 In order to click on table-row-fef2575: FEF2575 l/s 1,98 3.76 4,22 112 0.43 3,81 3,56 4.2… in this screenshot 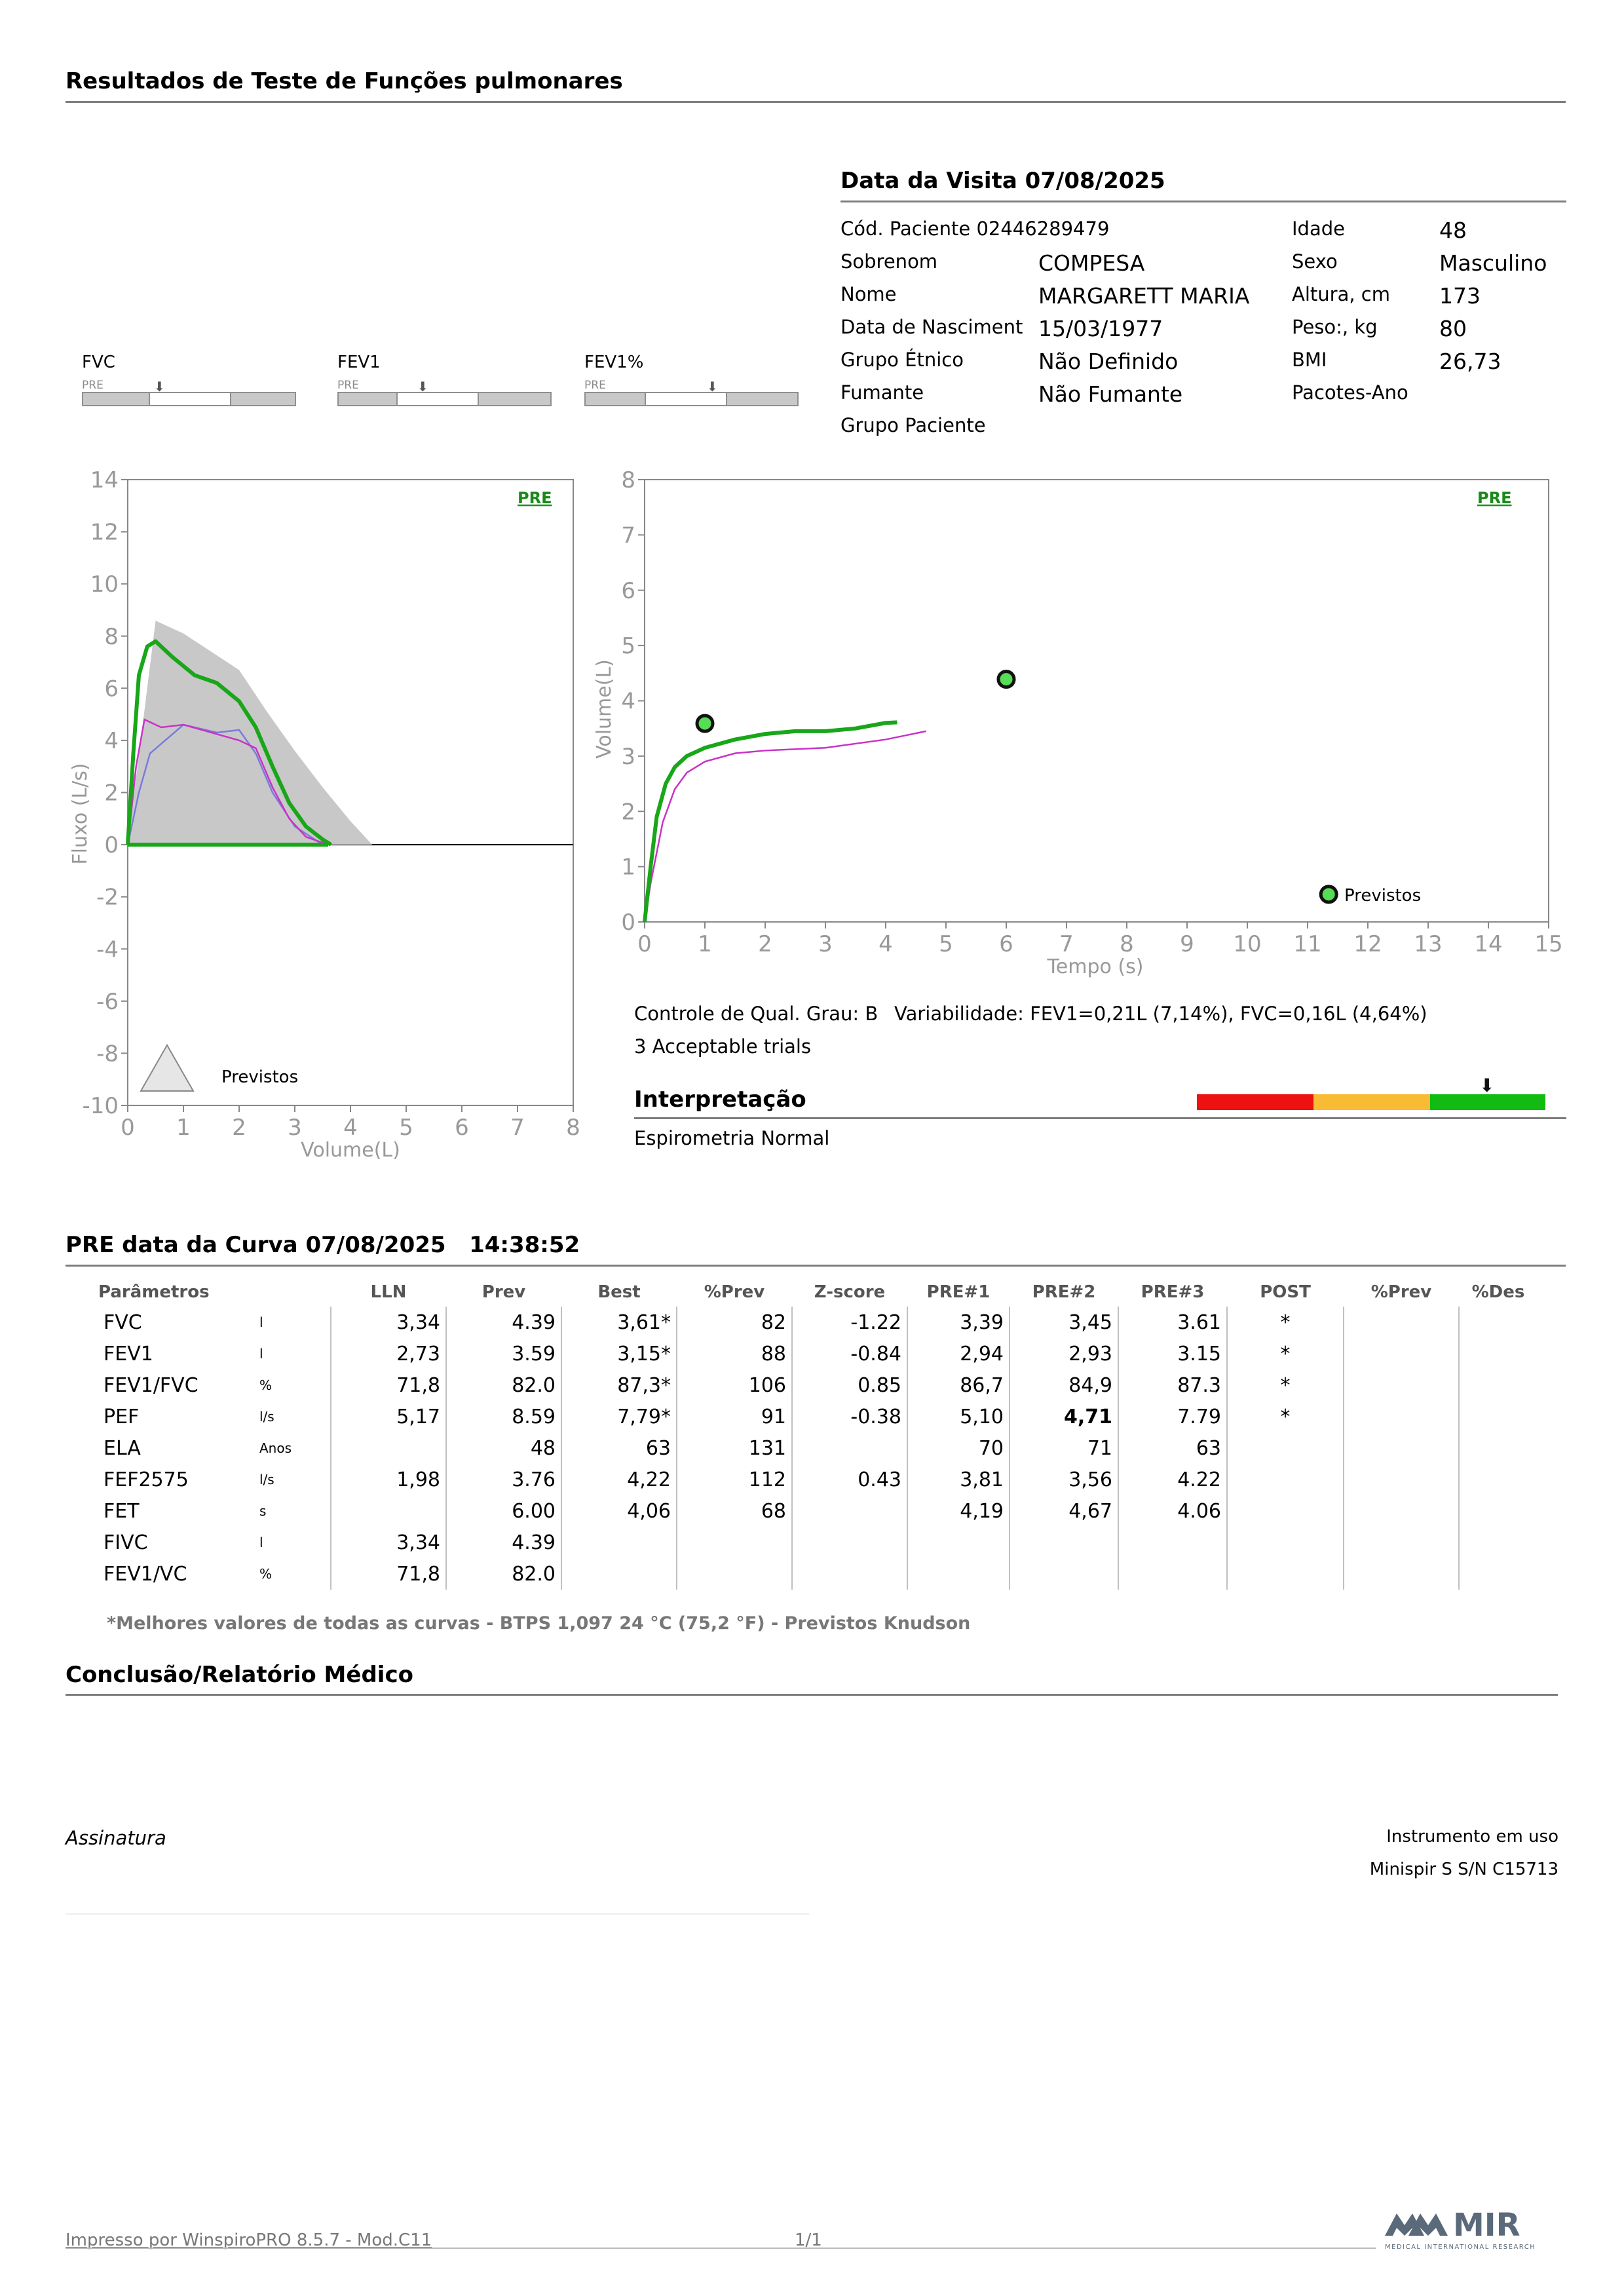, I will do `click(818, 1479)`.